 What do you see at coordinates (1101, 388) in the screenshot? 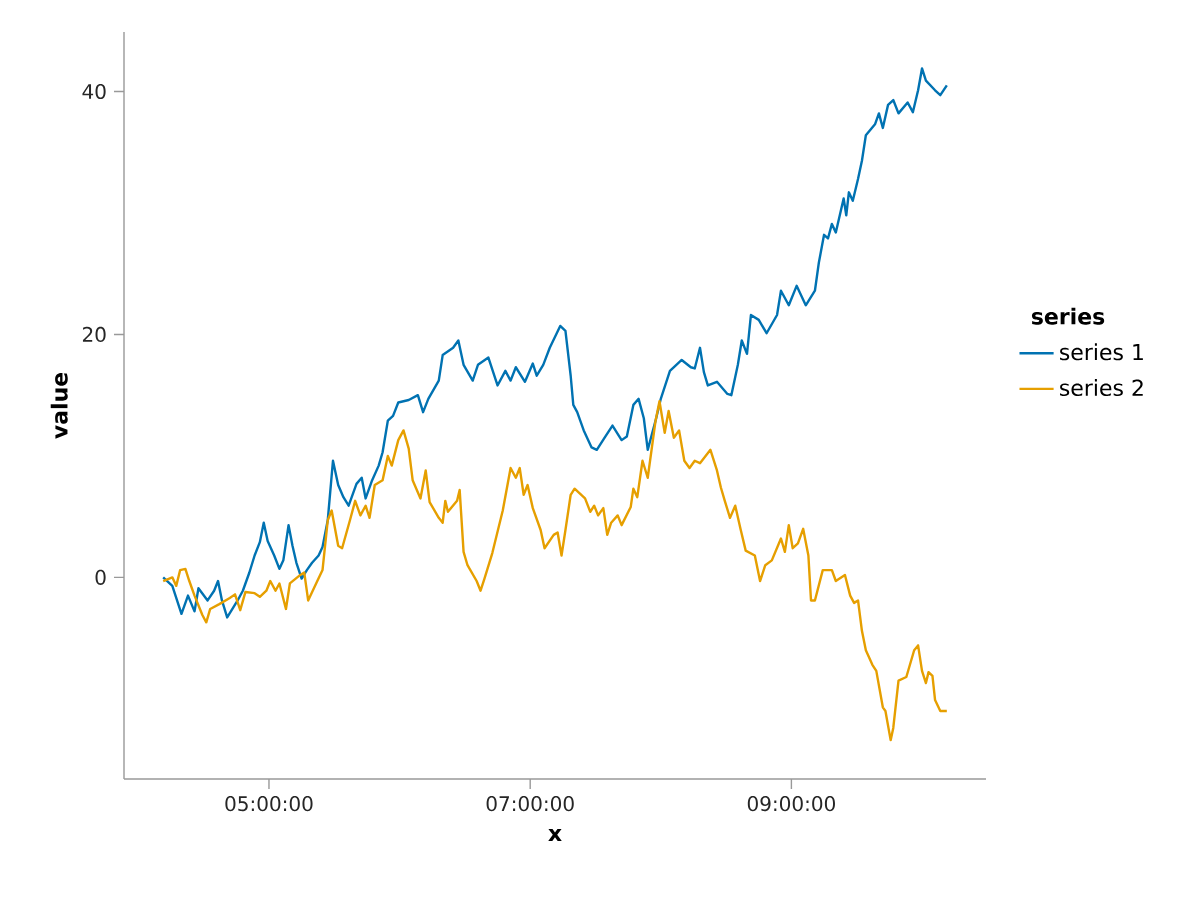
I see `legend-label: series 2` at bounding box center [1101, 388].